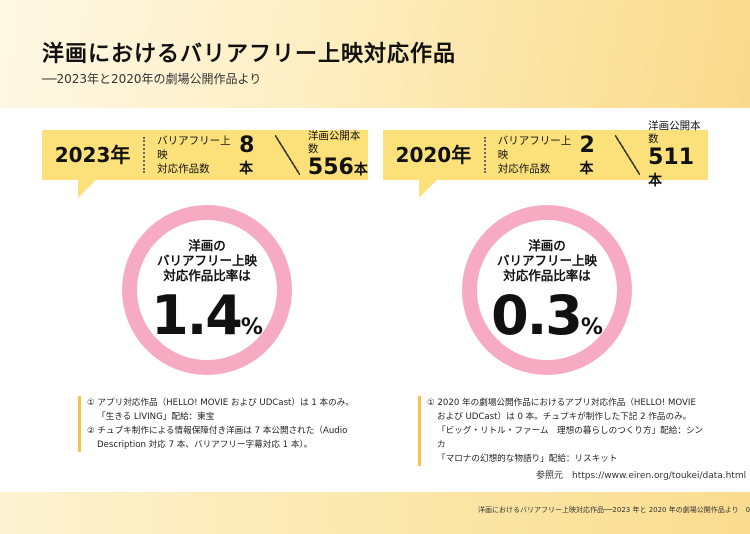  I want to click on note-line: ① 2020 年の劇場公開作品におけるアプリ対応作品（HELLO! MOVIE, so click(561, 403).